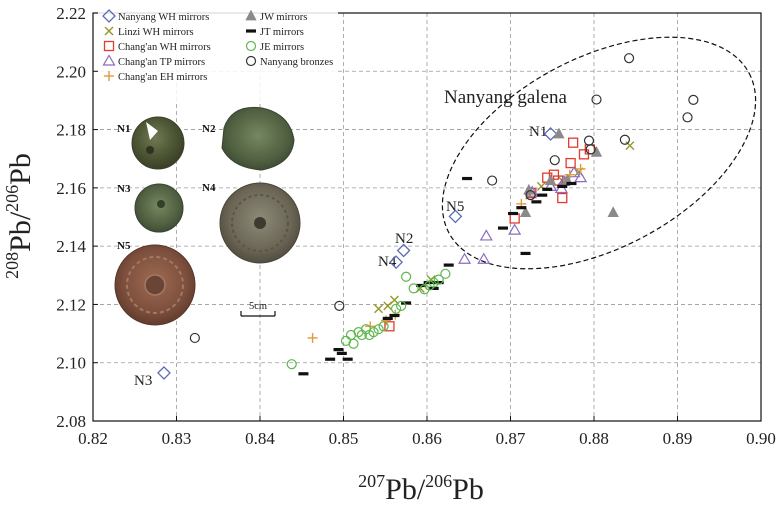 The height and width of the screenshot is (510, 776). I want to click on annotation-n5: N5, so click(455, 207).